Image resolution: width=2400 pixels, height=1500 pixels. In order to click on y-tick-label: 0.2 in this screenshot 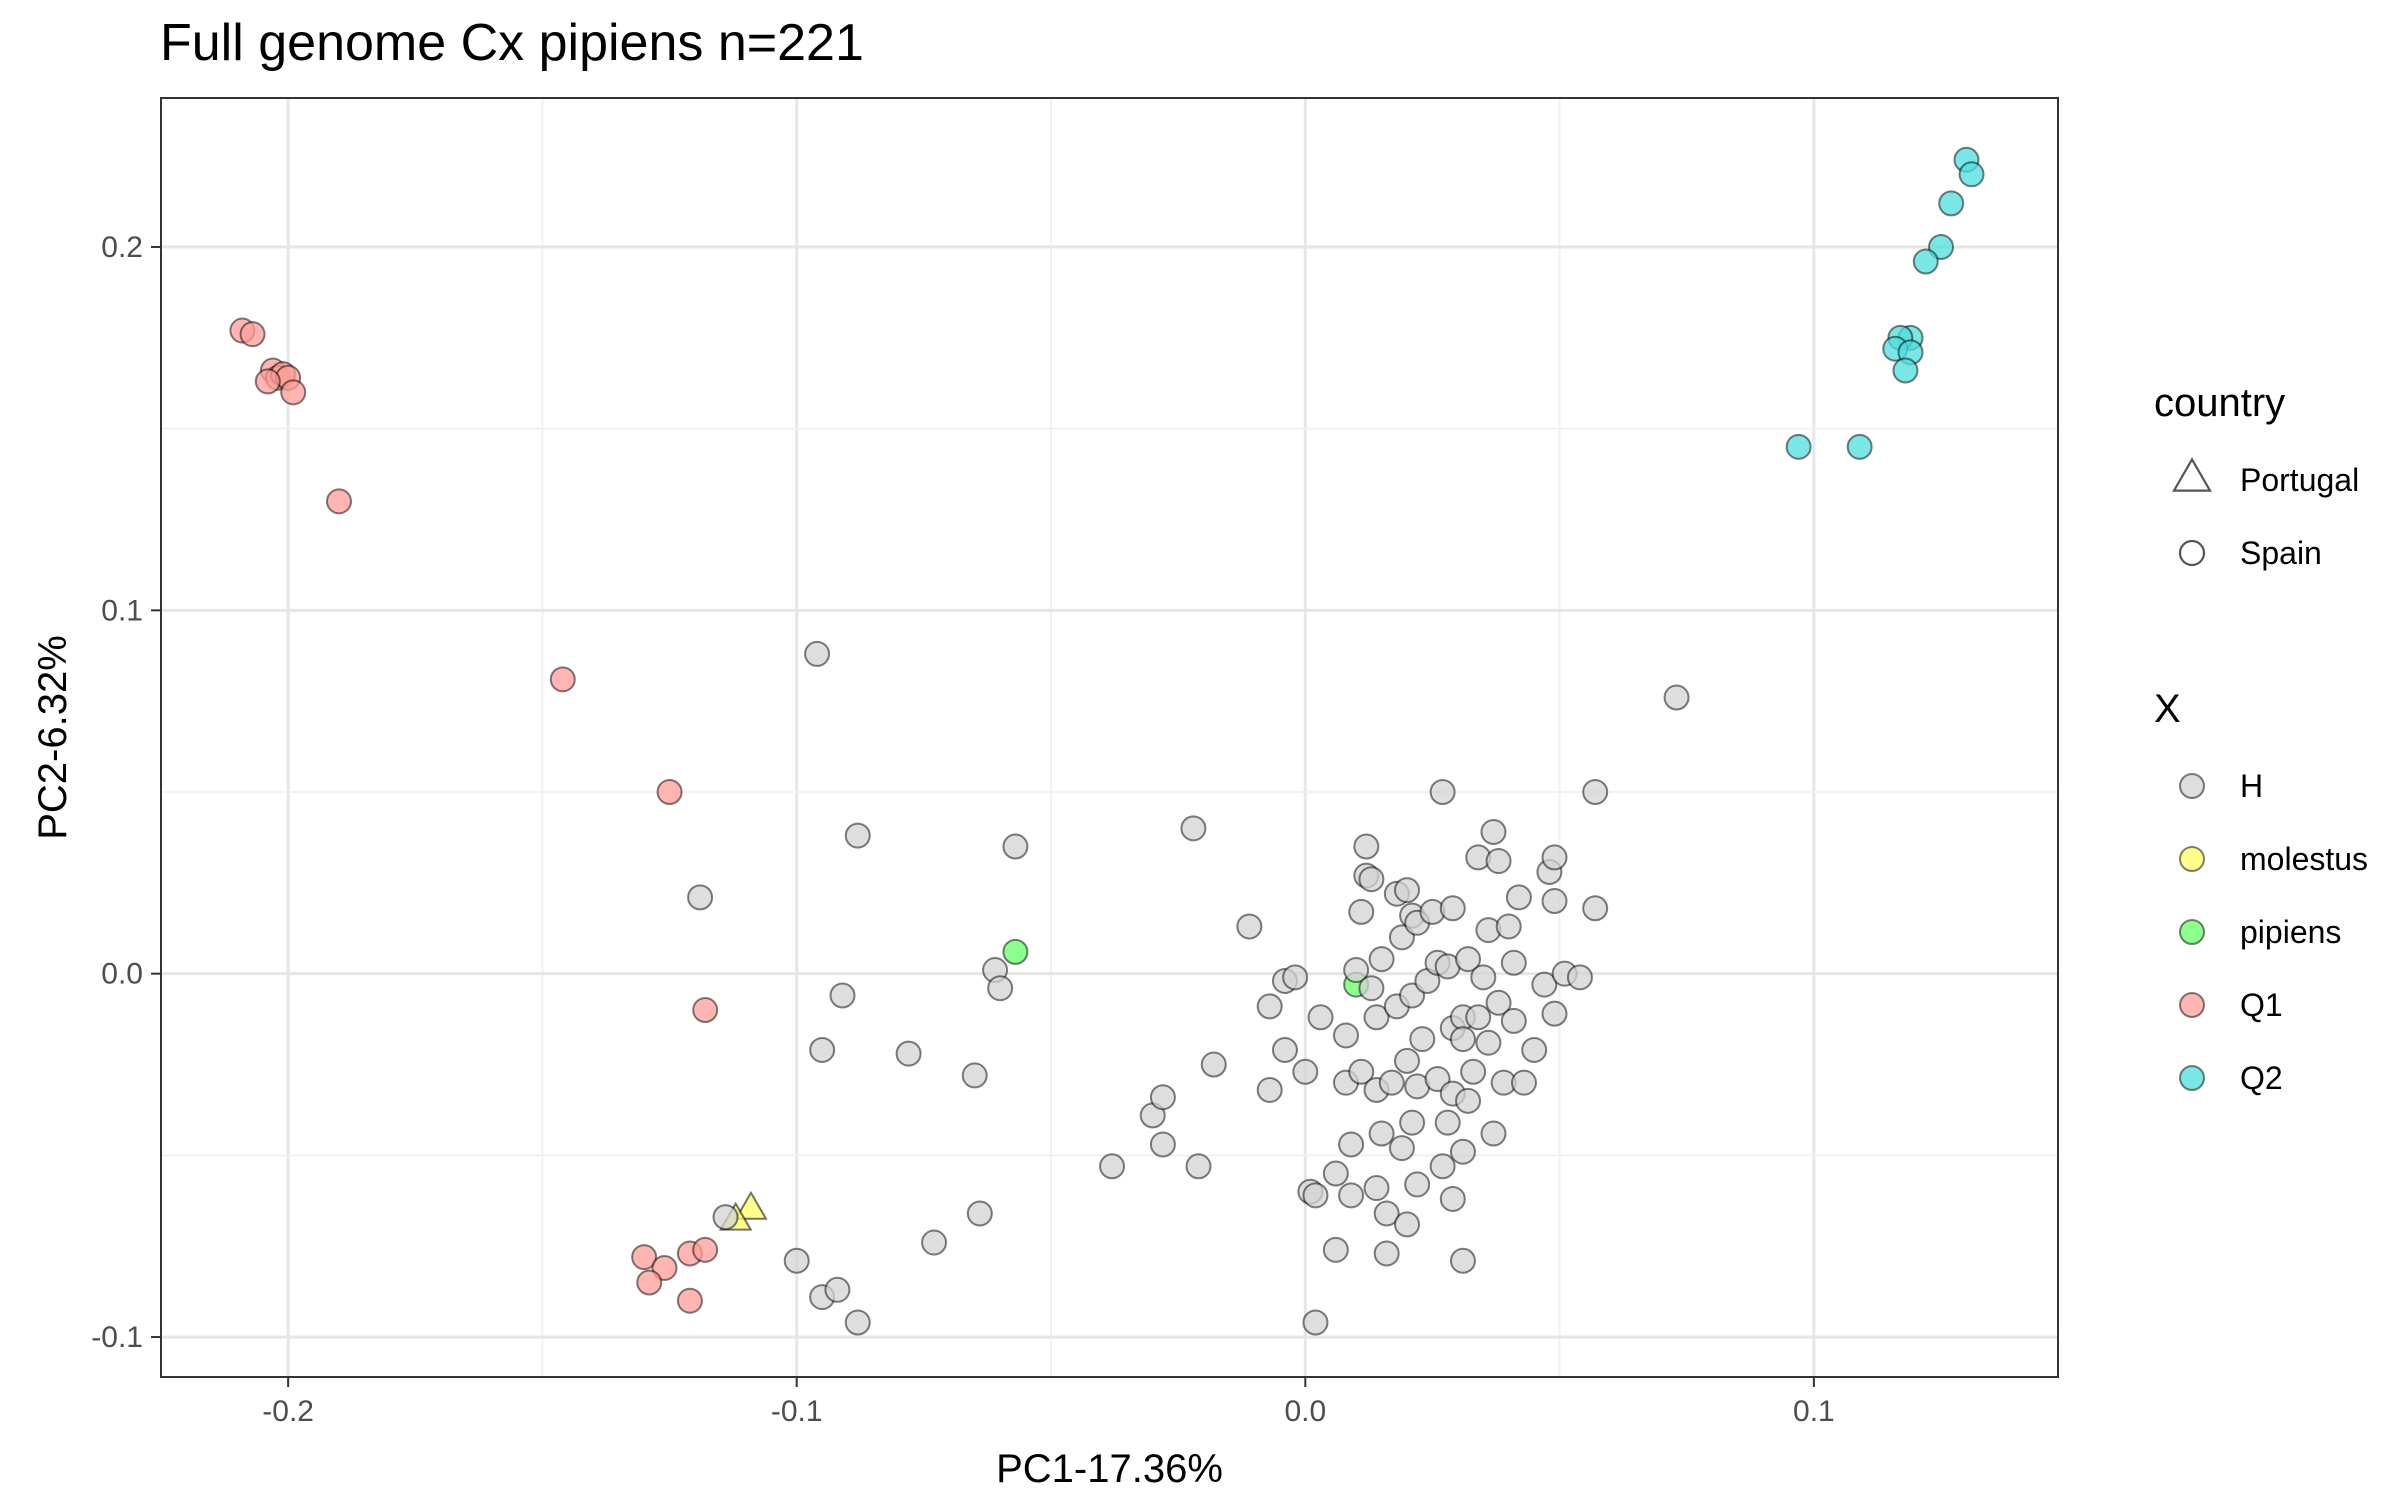, I will do `click(122, 247)`.